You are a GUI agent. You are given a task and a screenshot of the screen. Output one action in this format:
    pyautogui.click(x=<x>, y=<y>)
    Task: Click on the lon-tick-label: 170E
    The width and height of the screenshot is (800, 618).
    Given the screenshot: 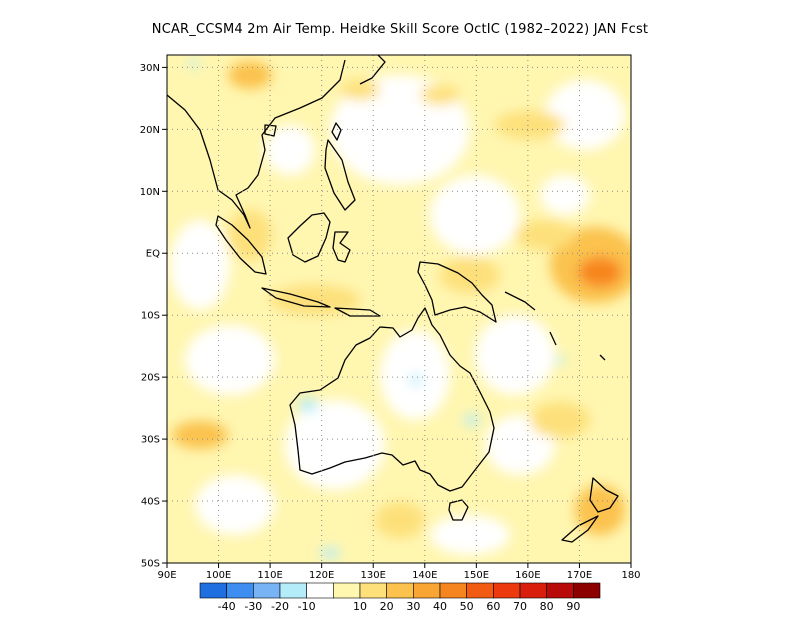 What is the action you would take?
    pyautogui.click(x=579, y=575)
    